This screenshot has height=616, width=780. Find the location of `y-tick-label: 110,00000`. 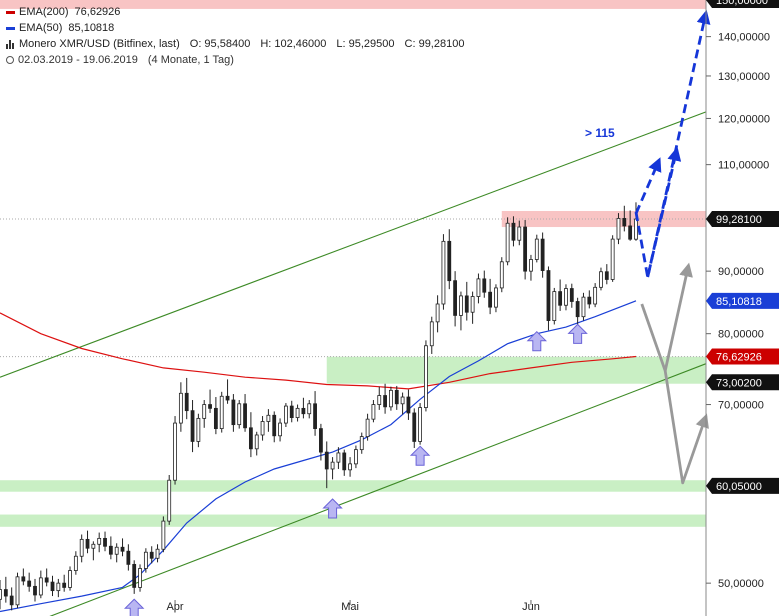

y-tick-label: 110,00000 is located at coordinates (743, 166).